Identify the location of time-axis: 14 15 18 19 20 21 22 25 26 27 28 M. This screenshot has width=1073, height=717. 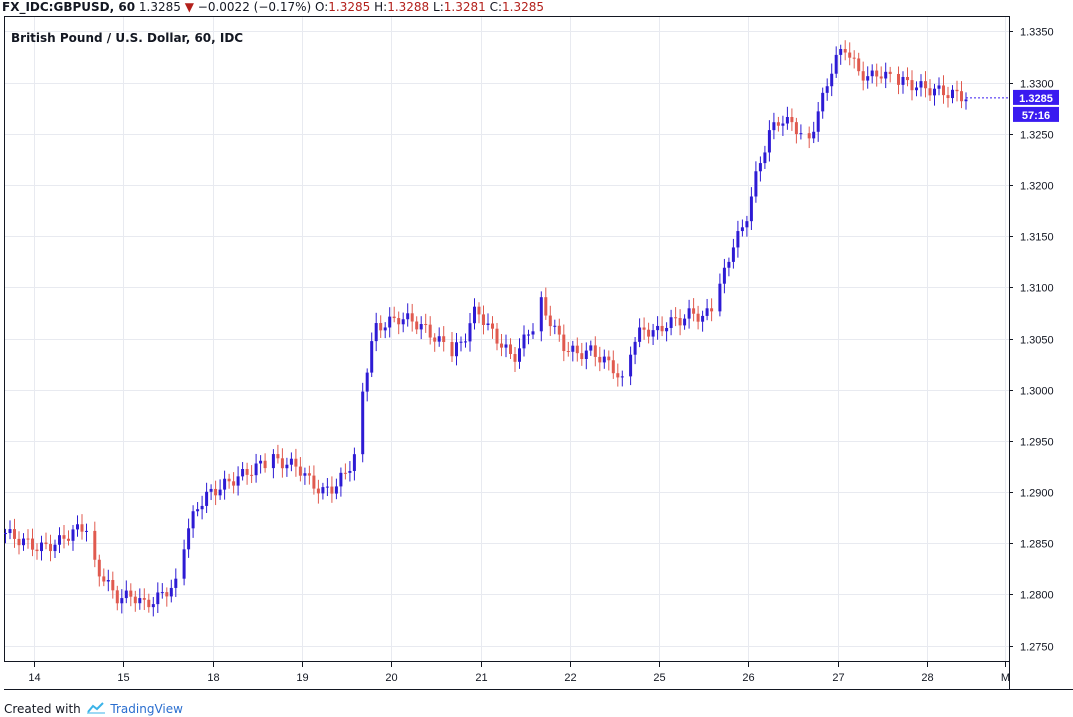
(519, 673).